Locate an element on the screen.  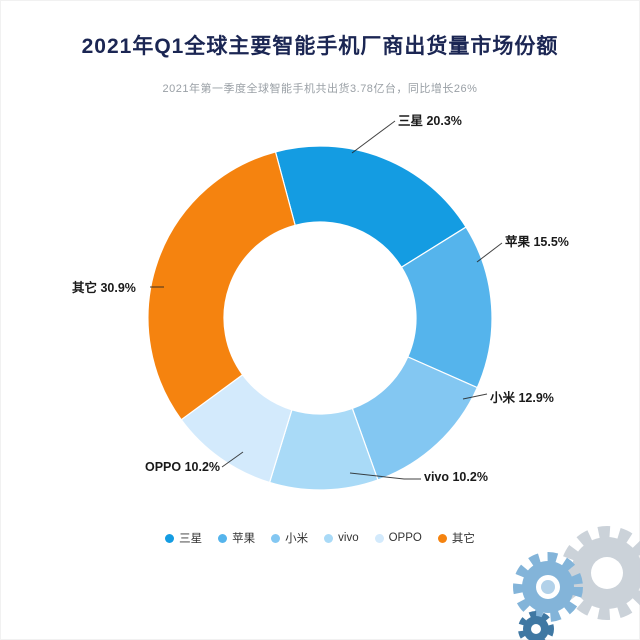
legend-label-apple: 苹果 is located at coordinates (244, 539).